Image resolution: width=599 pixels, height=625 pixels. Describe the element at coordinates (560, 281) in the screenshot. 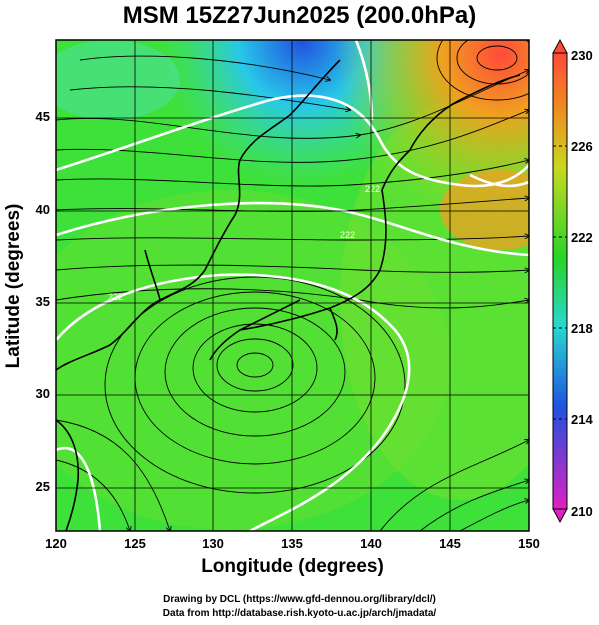

I see `colorbar` at that location.